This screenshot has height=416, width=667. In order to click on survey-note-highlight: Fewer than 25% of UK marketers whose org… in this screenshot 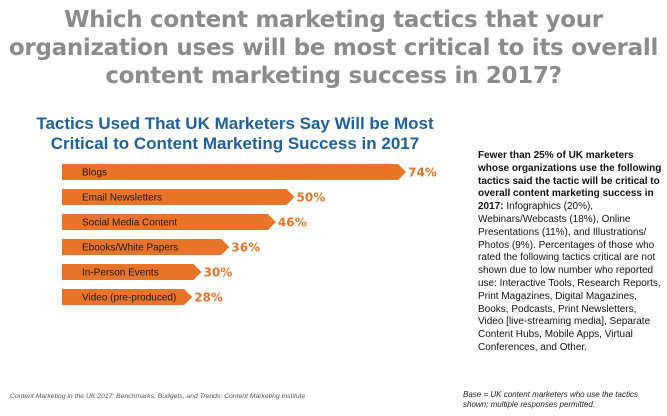, I will do `click(570, 181)`.